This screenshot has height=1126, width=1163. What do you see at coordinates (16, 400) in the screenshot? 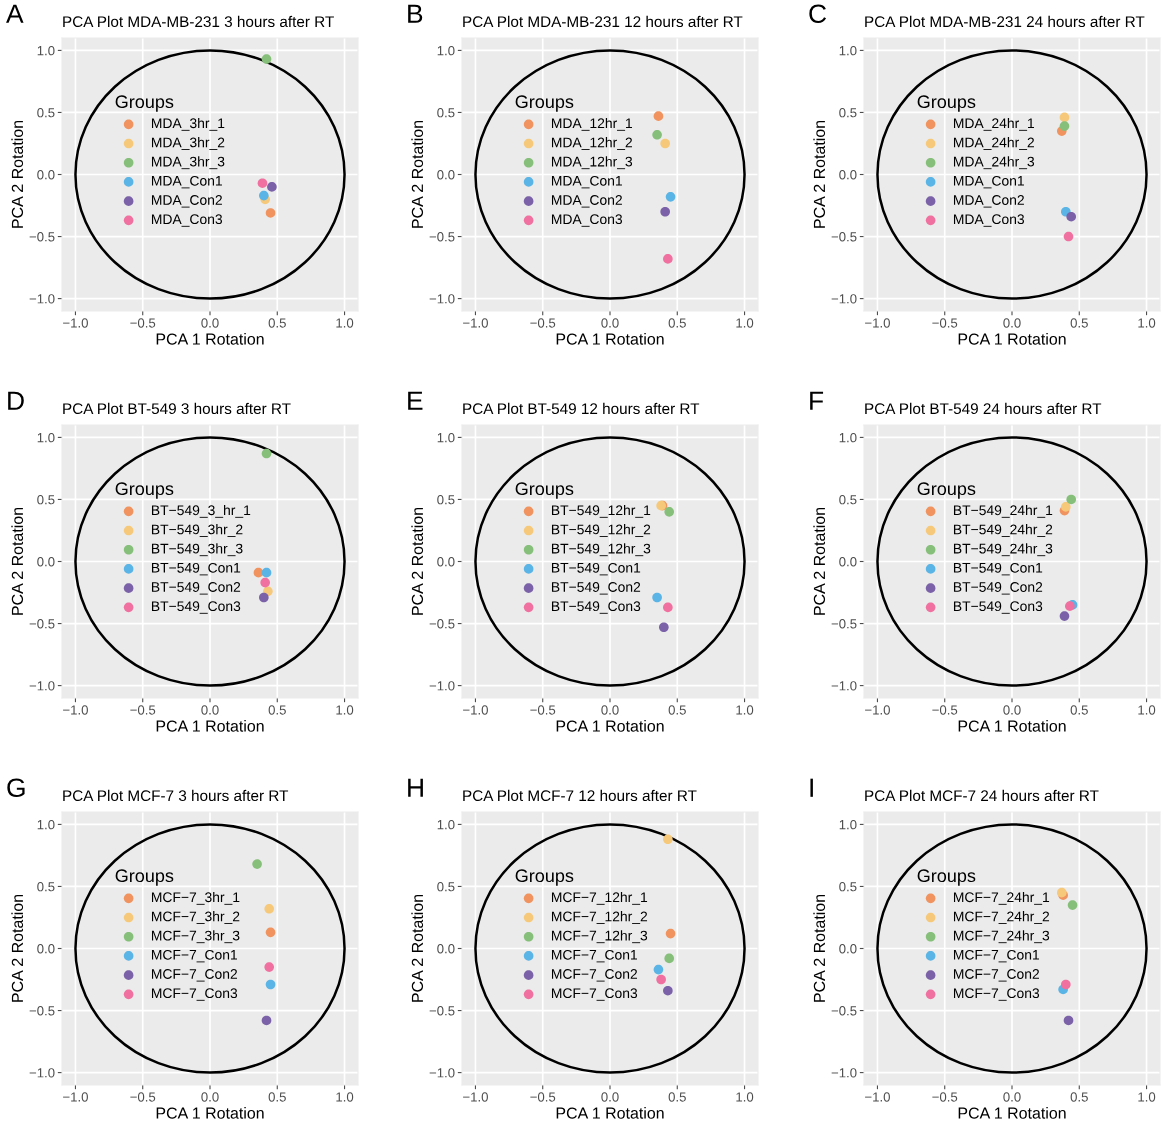
I see `text: D` at bounding box center [16, 400].